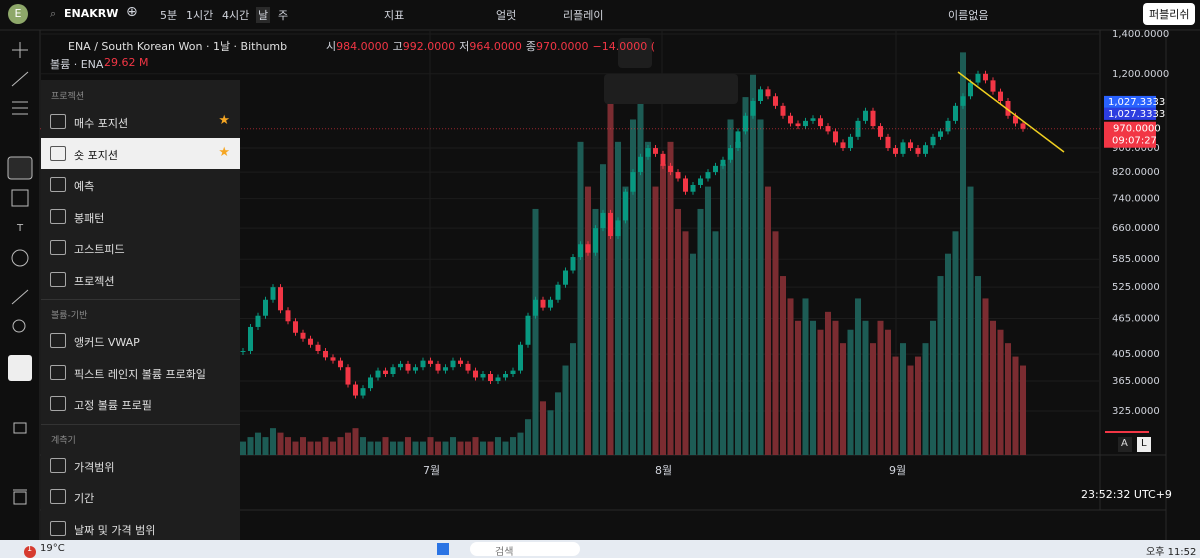  Describe the element at coordinates (140, 528) in the screenshot. I see `menu-item: 날짜 및 가격 범위` at that location.